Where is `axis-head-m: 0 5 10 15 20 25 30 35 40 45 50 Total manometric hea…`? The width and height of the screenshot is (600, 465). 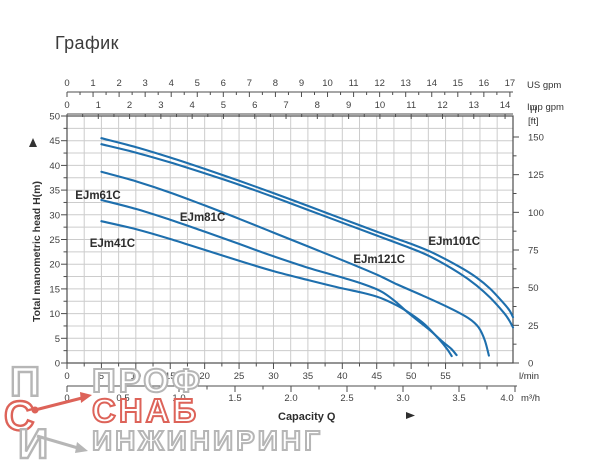
axis-head-m: 0 5 10 15 20 25 30 35 40 45 50 Total manometric hea… is located at coordinates (48, 241).